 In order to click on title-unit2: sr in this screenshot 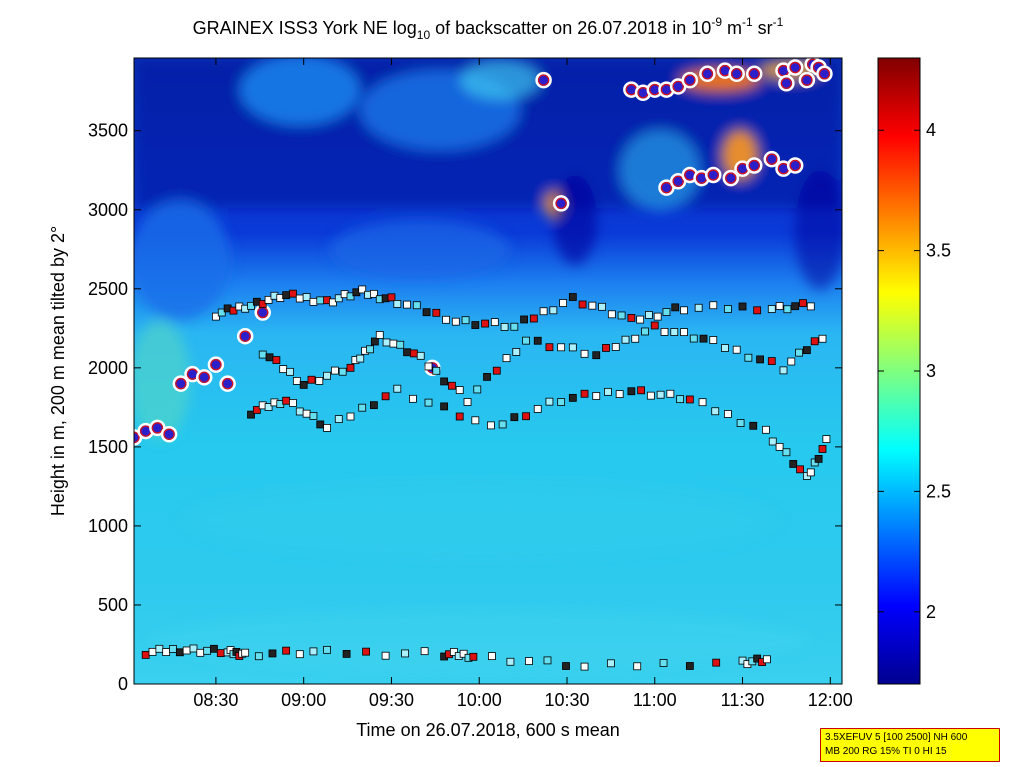, I will do `click(763, 28)`.